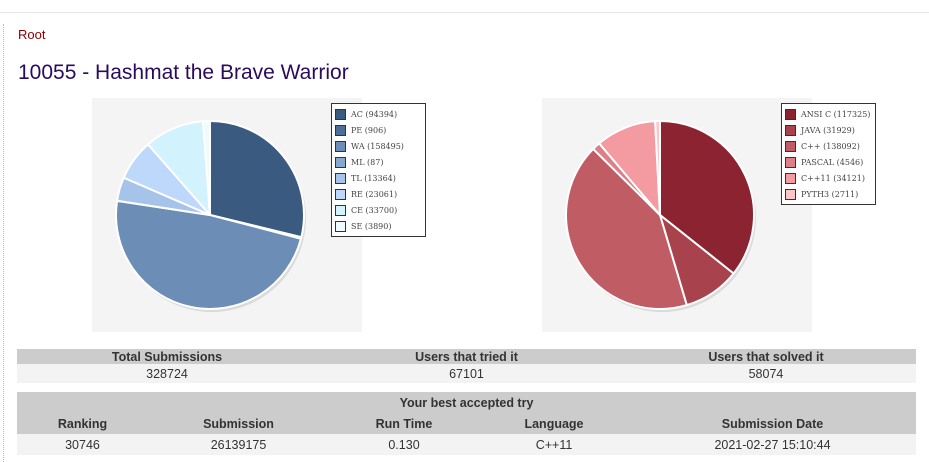 The width and height of the screenshot is (929, 462). I want to click on legend-item-2: WA (158495), so click(378, 146).